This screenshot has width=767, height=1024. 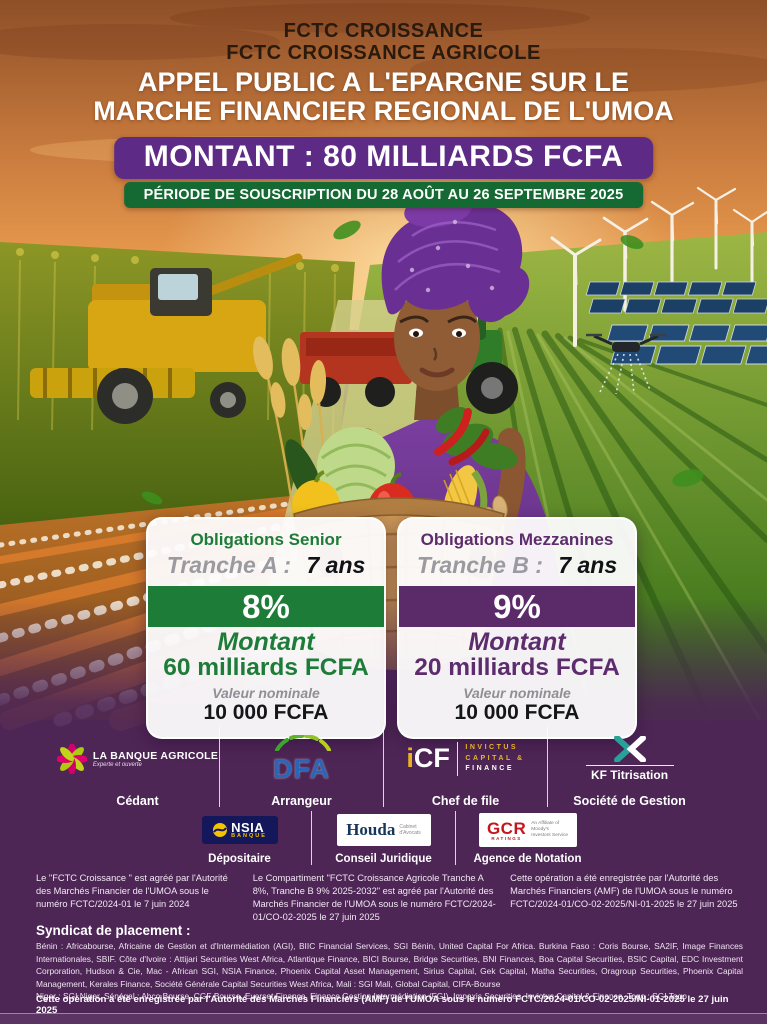 I want to click on gcr-affiliate-3: Investors Service, so click(x=550, y=836).